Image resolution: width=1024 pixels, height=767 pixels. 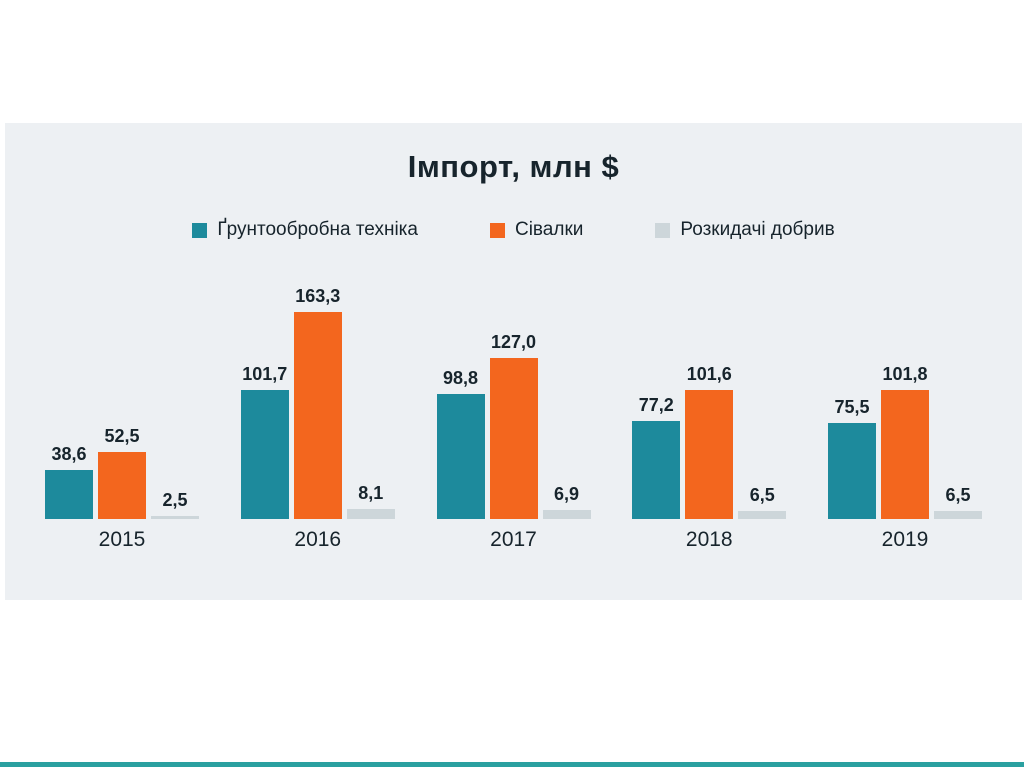 I want to click on bar-cluster: 38,6 52,5 2,5, so click(x=122, y=472).